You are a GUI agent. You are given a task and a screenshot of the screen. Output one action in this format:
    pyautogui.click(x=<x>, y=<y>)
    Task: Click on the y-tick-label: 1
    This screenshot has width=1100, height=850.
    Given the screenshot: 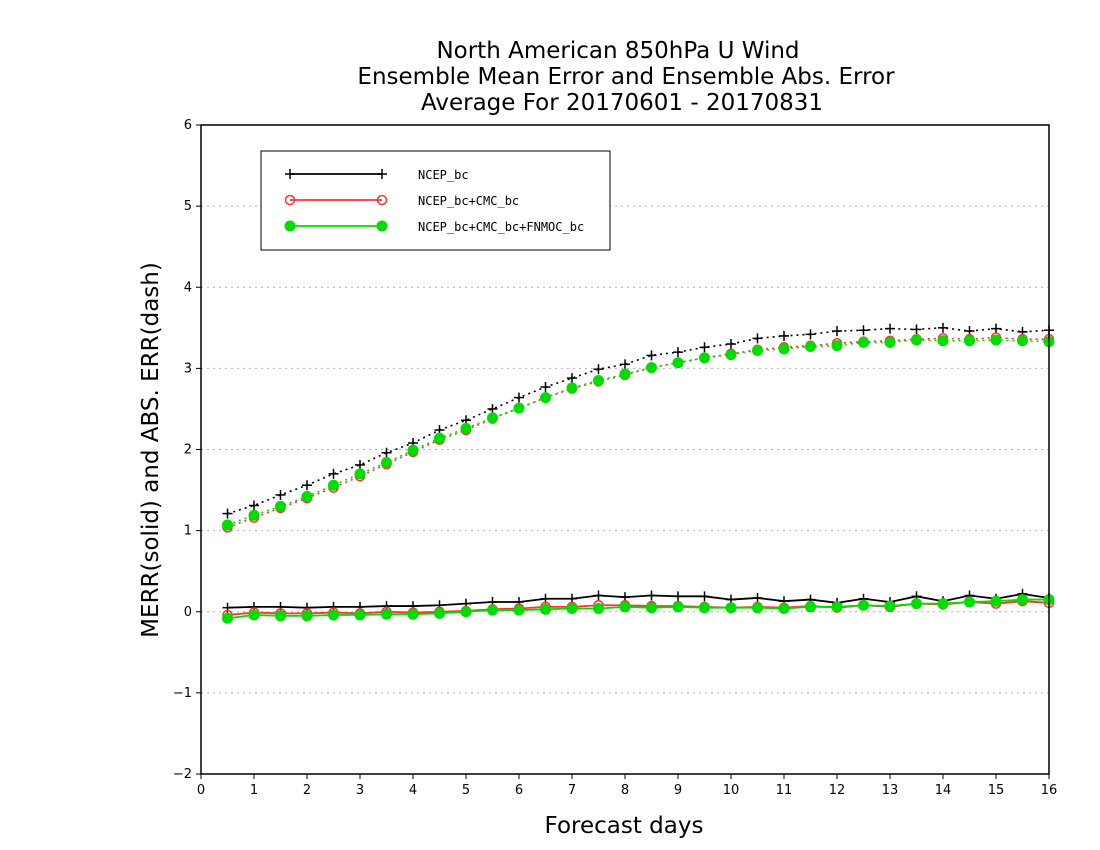 What is the action you would take?
    pyautogui.click(x=188, y=531)
    